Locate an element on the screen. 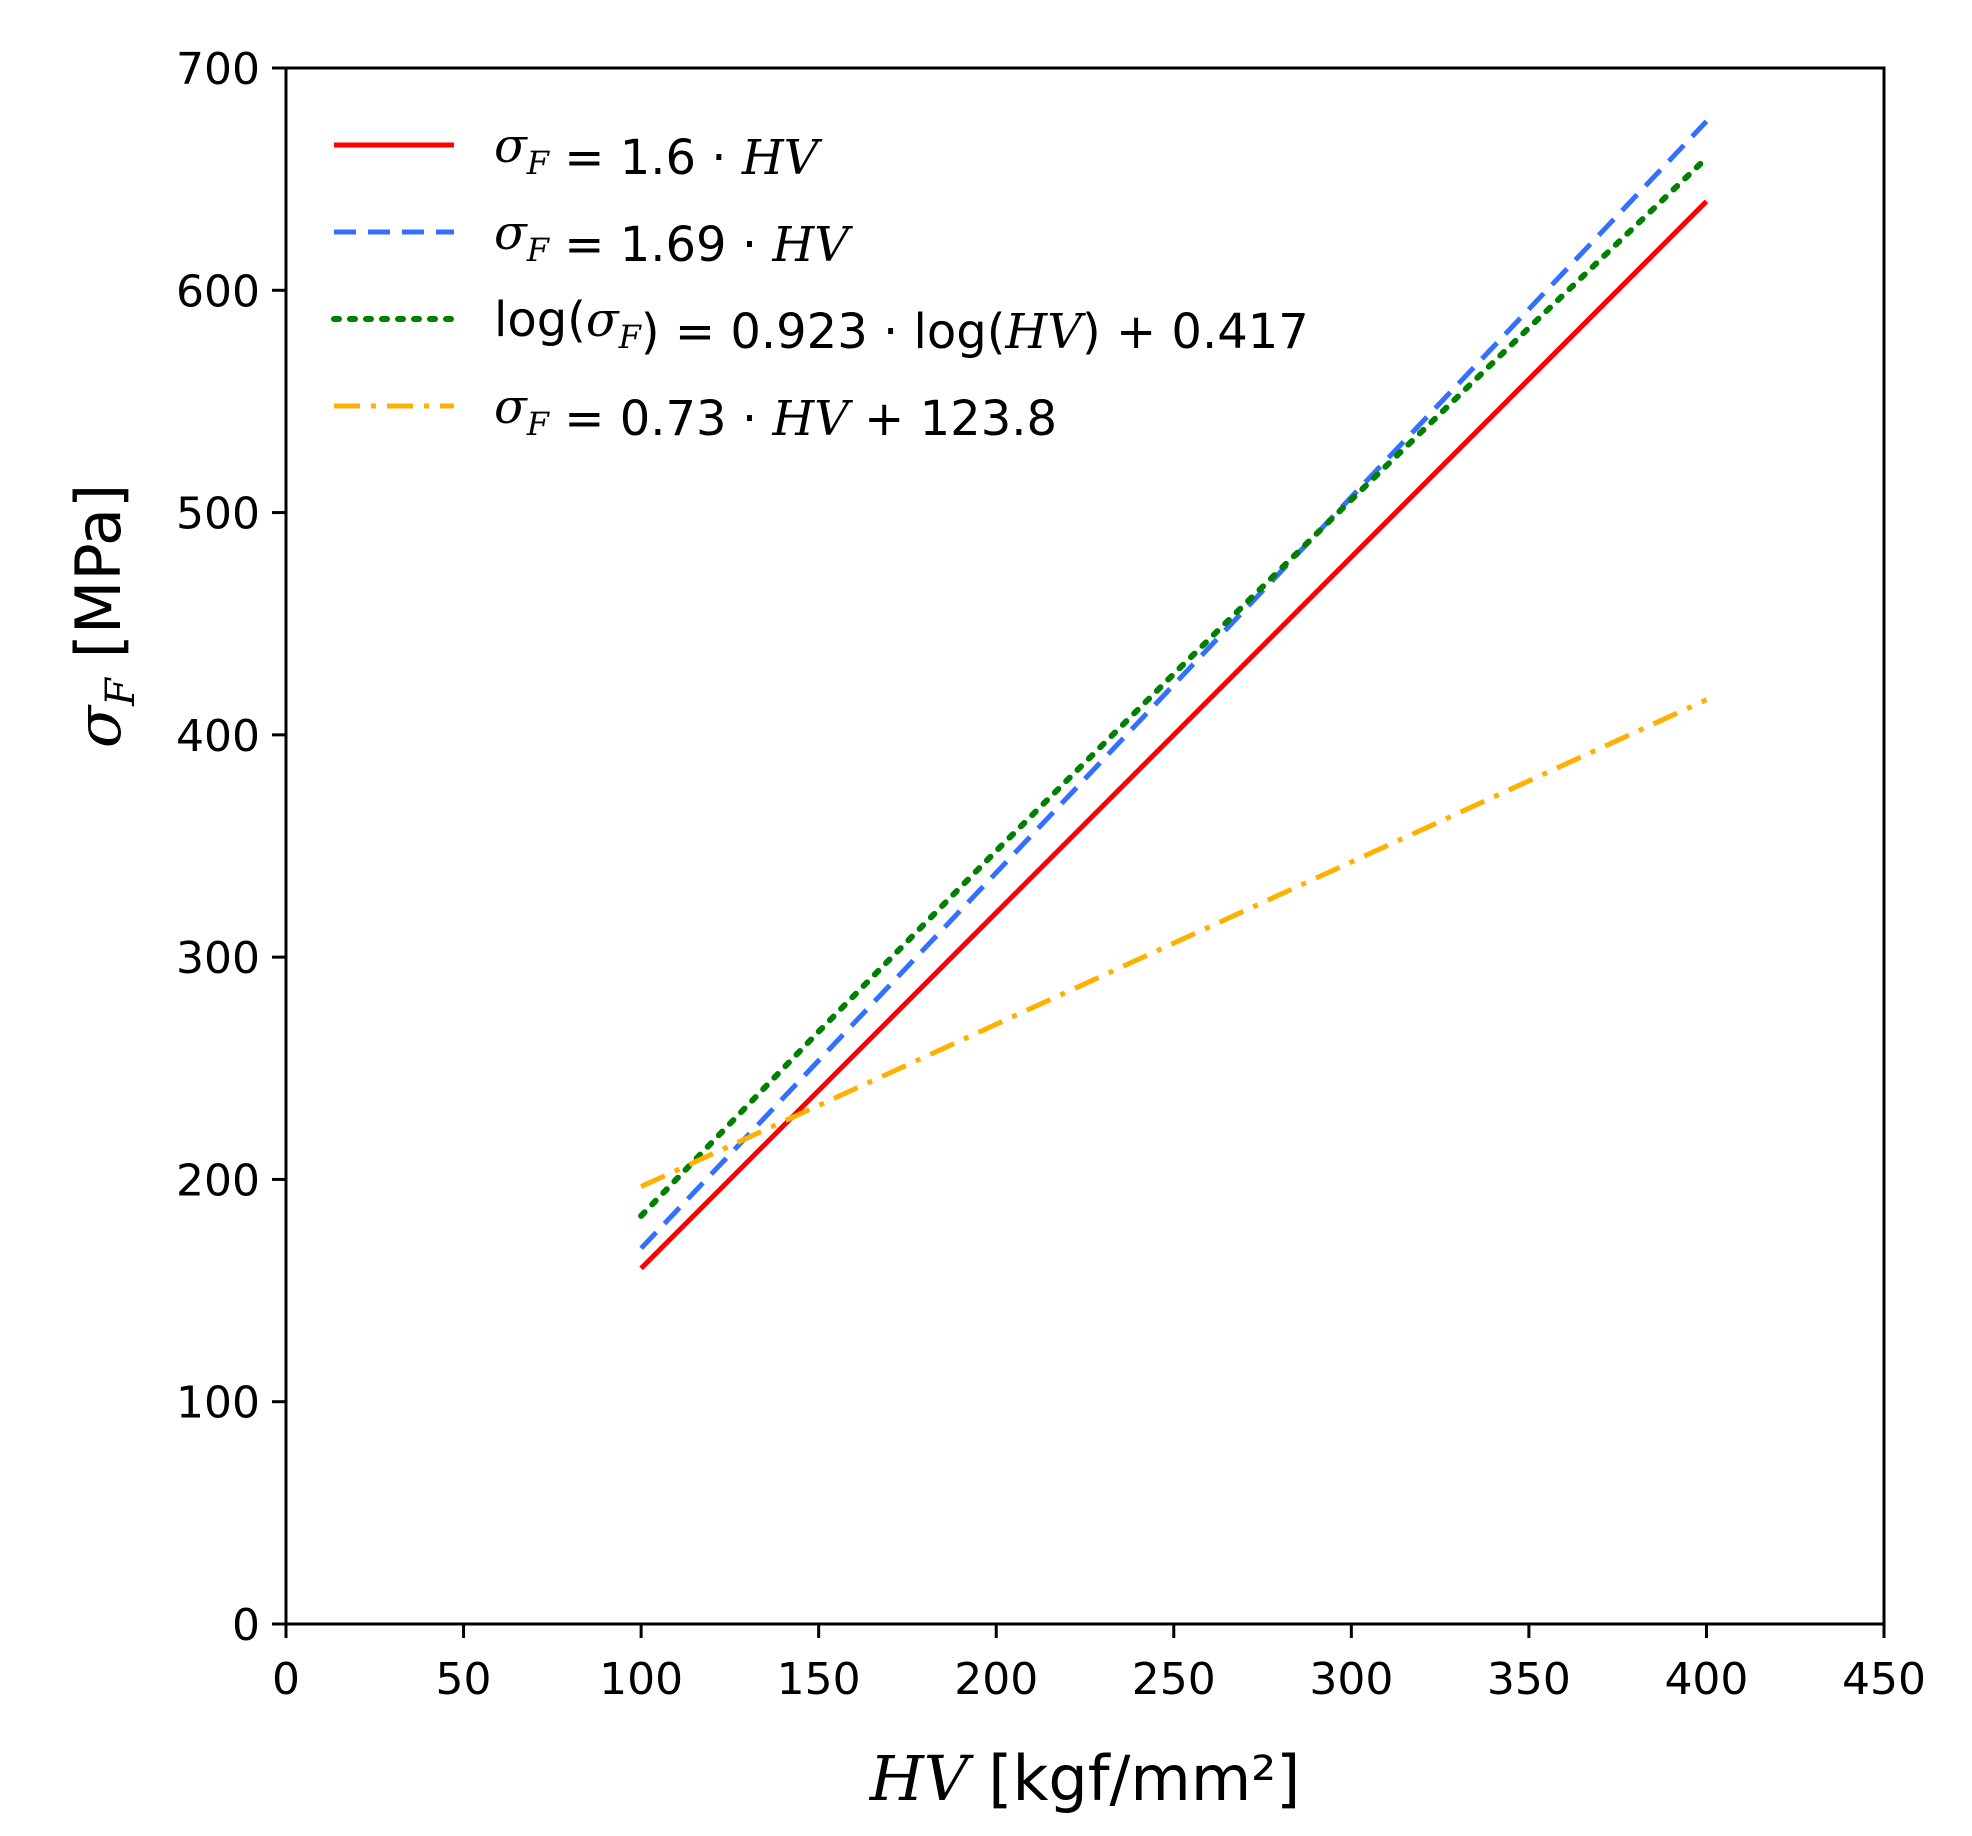  legend-label-1: σF = 1.6 · HV is located at coordinates (658, 152).